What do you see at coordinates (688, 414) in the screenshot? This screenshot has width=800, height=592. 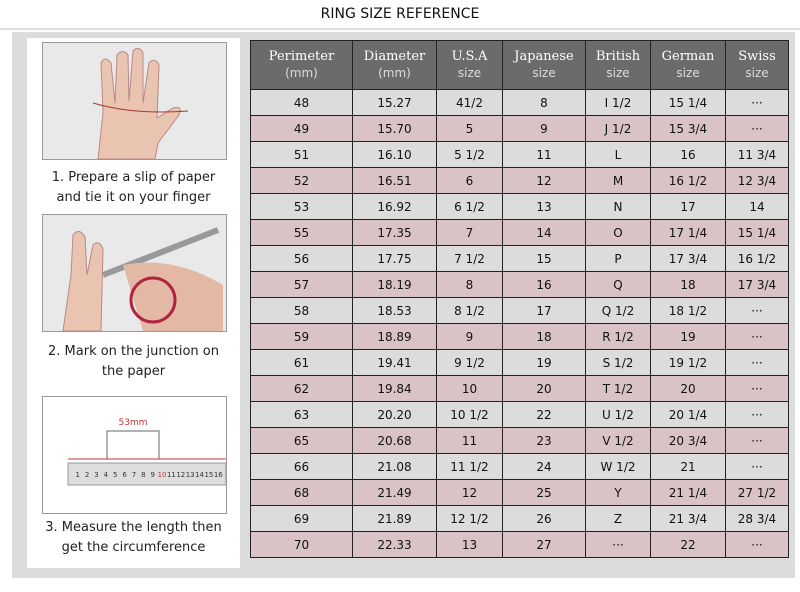 I see `table-cell: 20 1/4` at bounding box center [688, 414].